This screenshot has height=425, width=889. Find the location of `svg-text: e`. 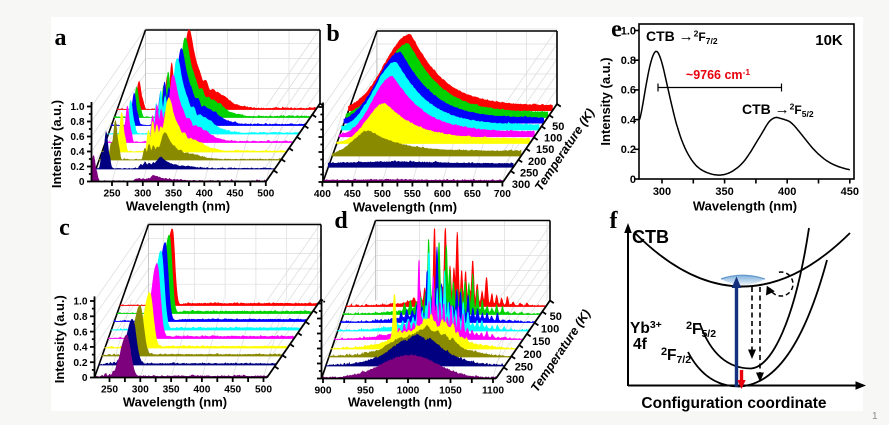

svg-text: e is located at coordinates (616, 30).